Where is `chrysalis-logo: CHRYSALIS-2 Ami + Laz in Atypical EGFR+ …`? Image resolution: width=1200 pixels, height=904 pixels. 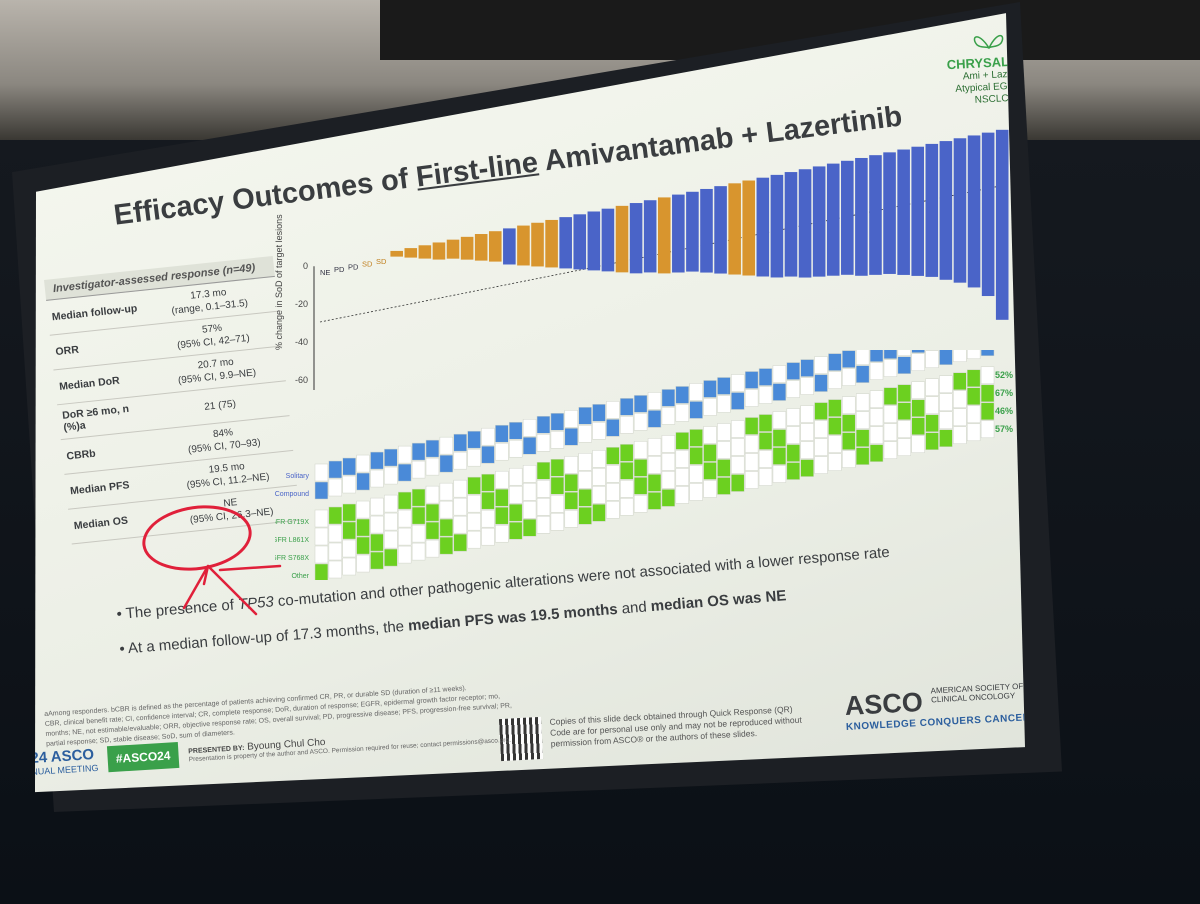 chrysalis-logo: CHRYSALIS-2 Ami + Laz in Atypical EGFR+ … is located at coordinates (979, 67).